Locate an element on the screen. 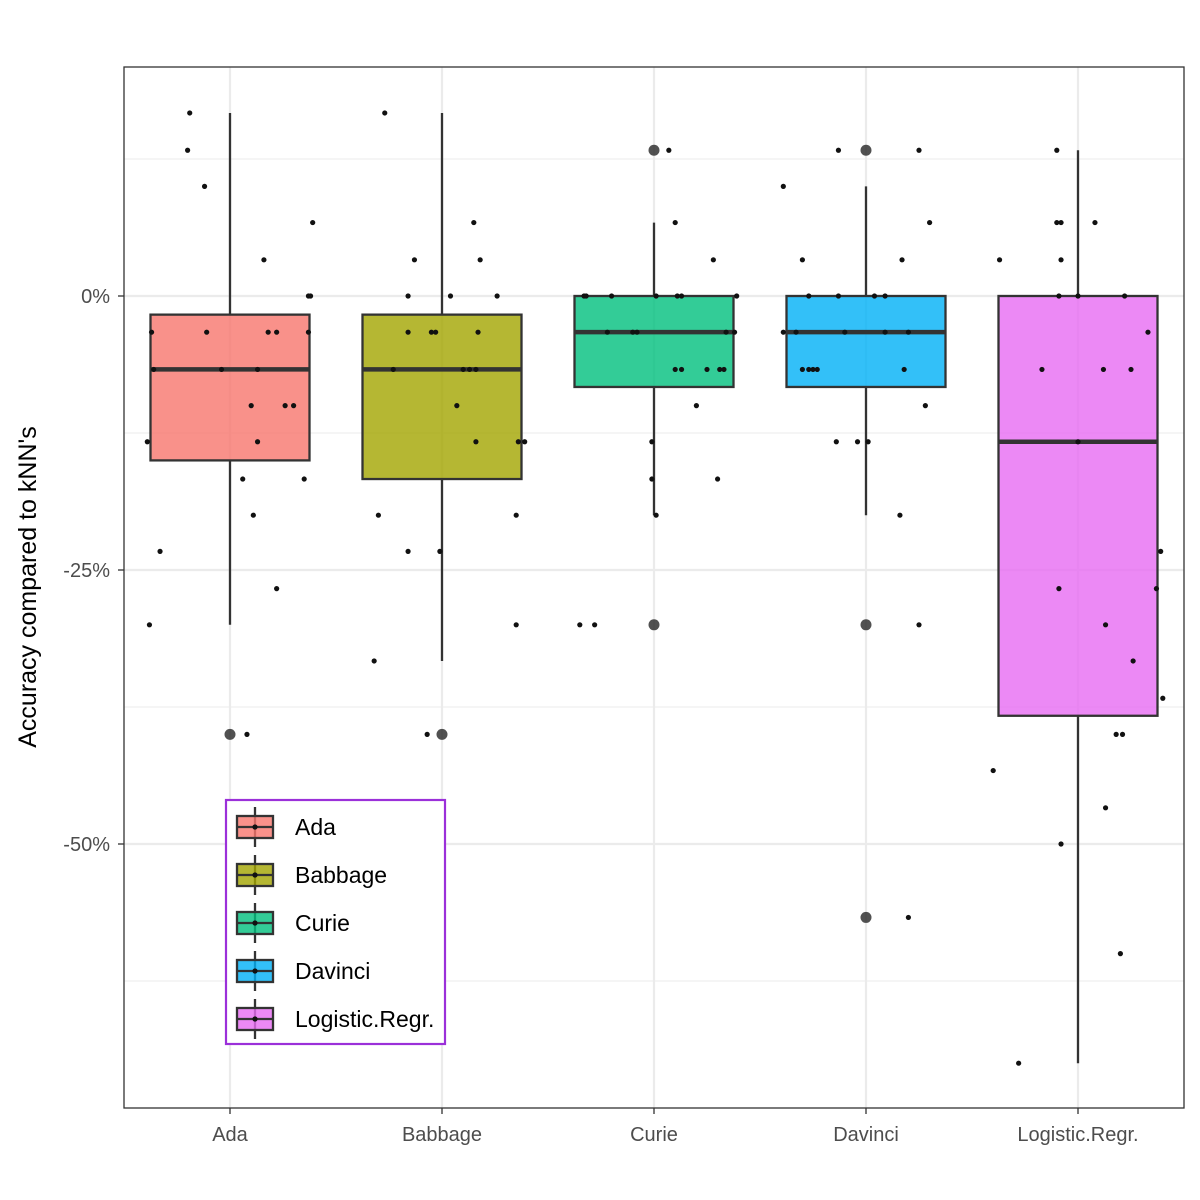 This screenshot has height=1200, width=1200. box-ada is located at coordinates (230, 426).